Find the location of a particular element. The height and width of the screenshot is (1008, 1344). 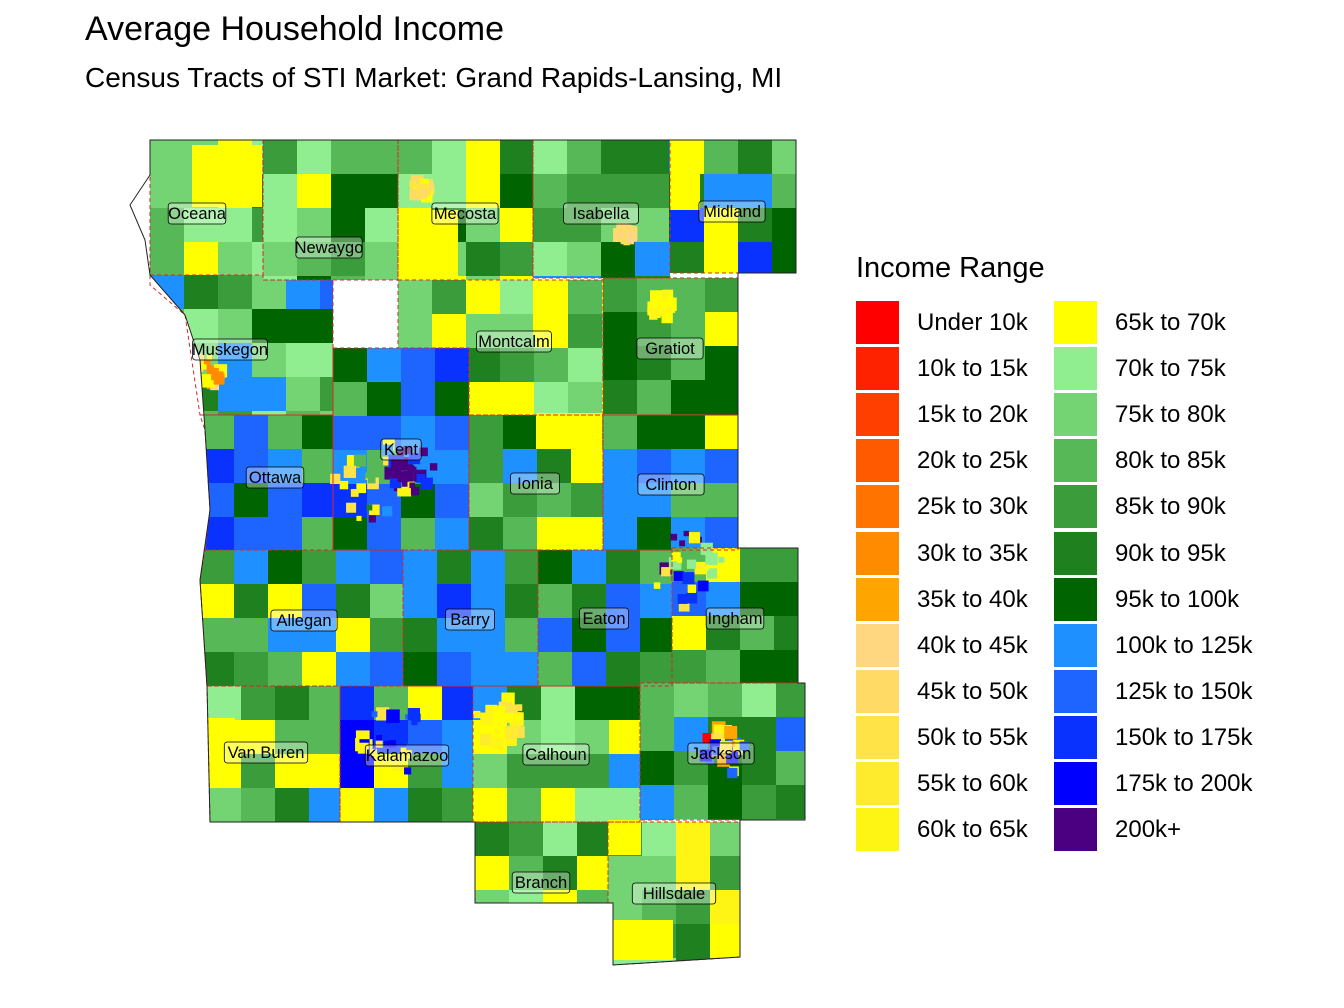

county-tracts is located at coordinates (241, 345).